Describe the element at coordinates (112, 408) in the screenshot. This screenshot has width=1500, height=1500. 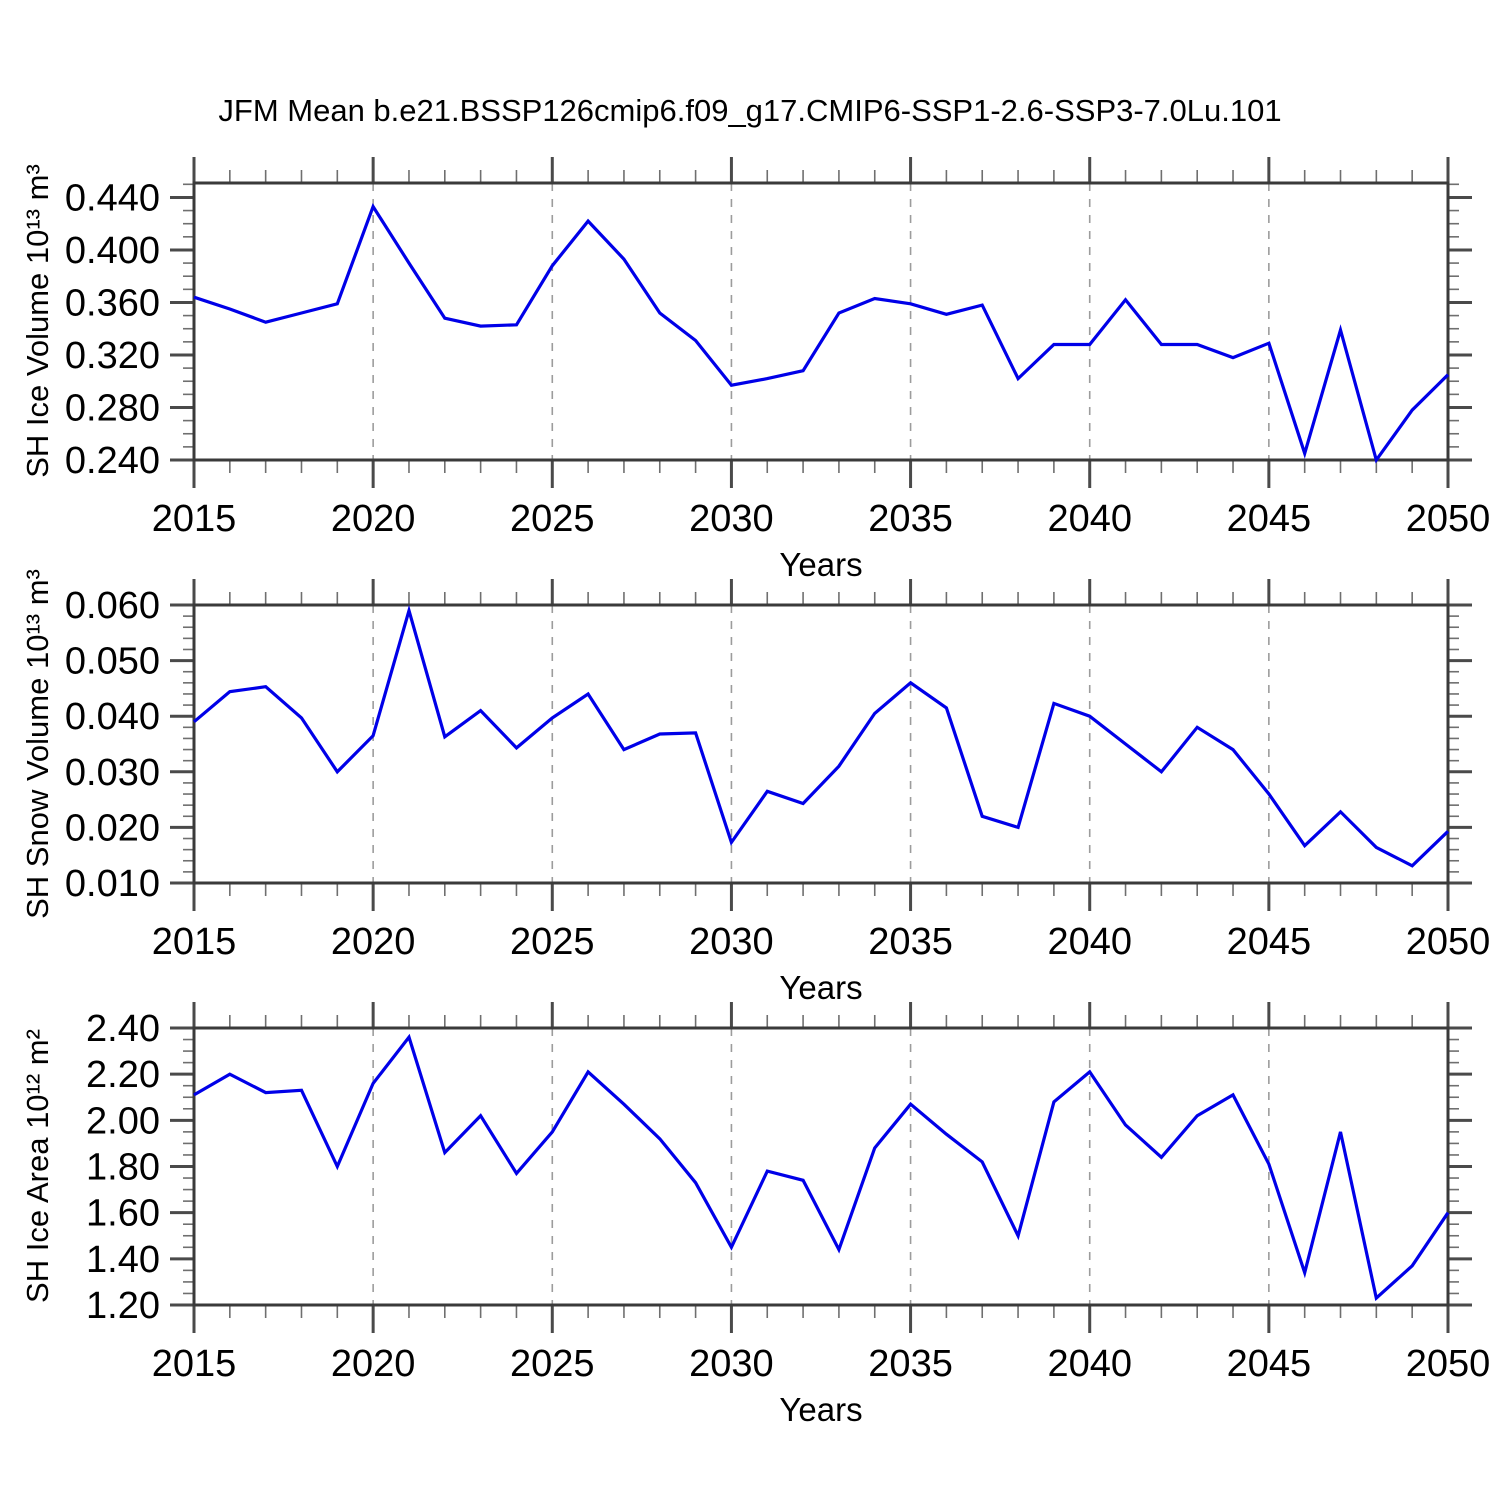
I see `y-tick-label: 0.280` at that location.